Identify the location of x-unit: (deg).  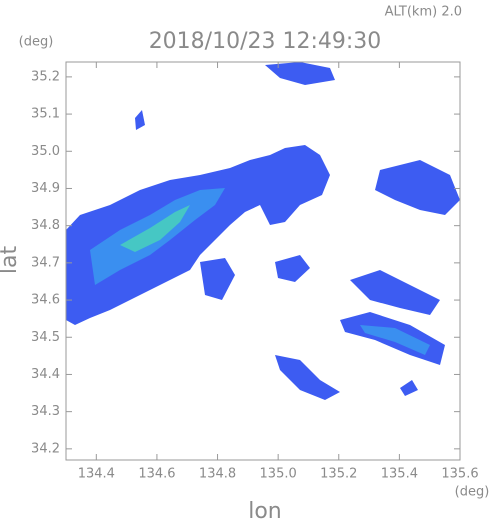
(472, 492).